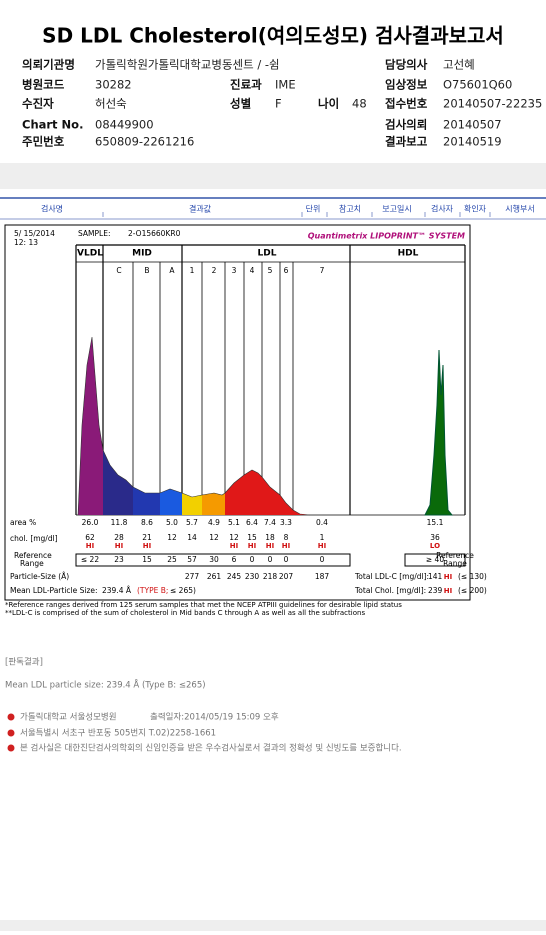 The height and width of the screenshot is (935, 546). Describe the element at coordinates (273, 176) in the screenshot. I see `divider-band` at that location.